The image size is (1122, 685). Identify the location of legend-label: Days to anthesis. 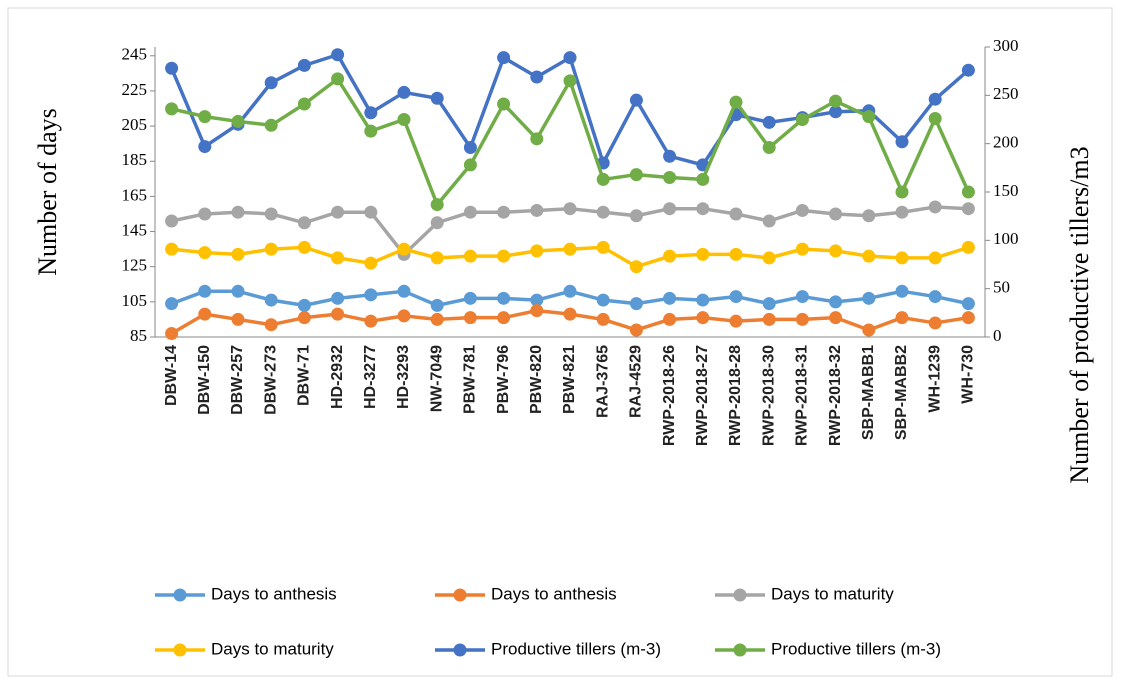
(554, 593).